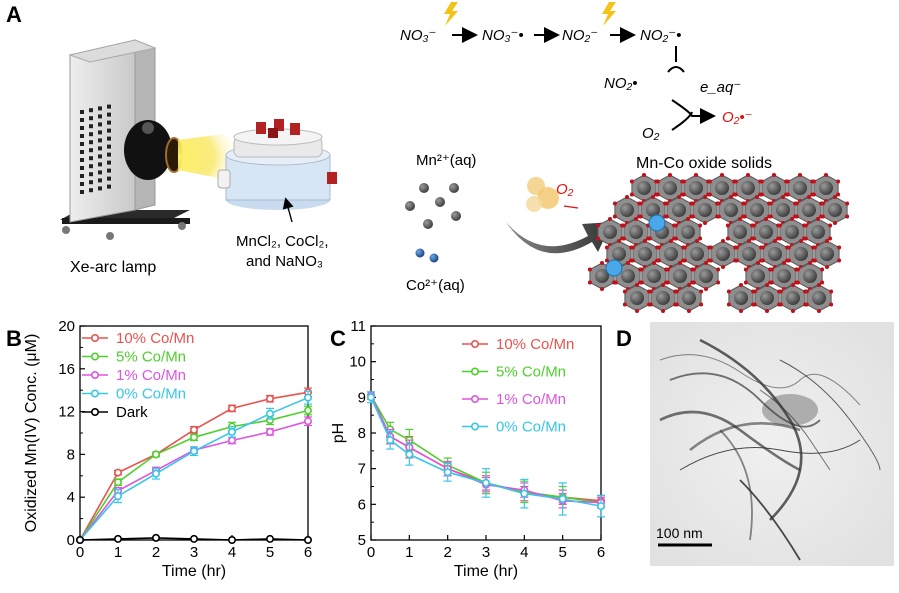  I want to click on y-tick-label: 9, so click(362, 397).